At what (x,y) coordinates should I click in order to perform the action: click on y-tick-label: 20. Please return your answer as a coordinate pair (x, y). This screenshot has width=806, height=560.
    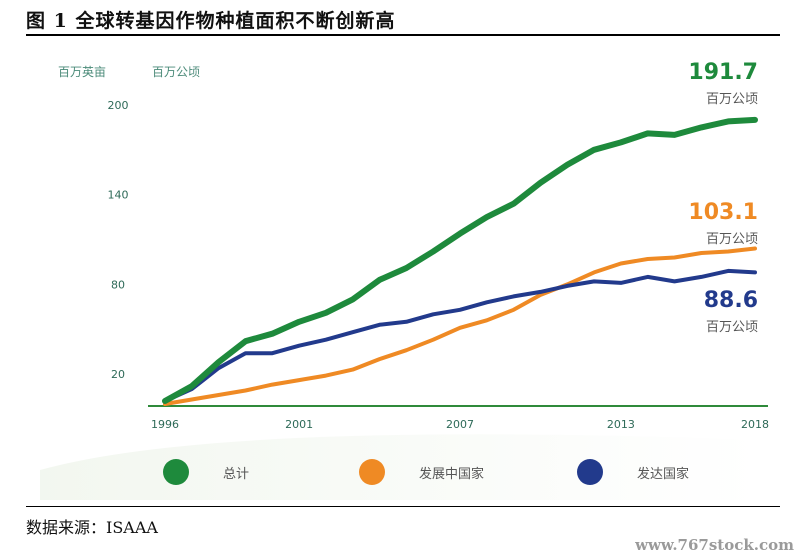
    Looking at the image, I should click on (118, 374).